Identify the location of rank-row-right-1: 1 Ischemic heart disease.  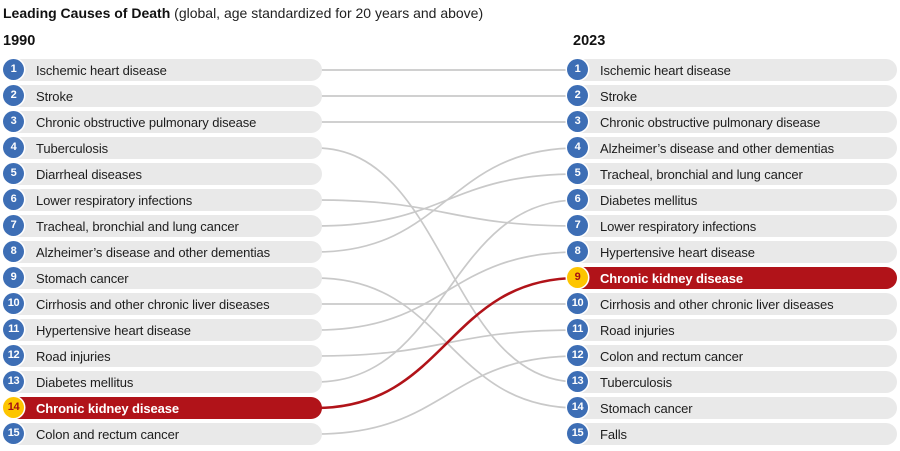
(731, 70).